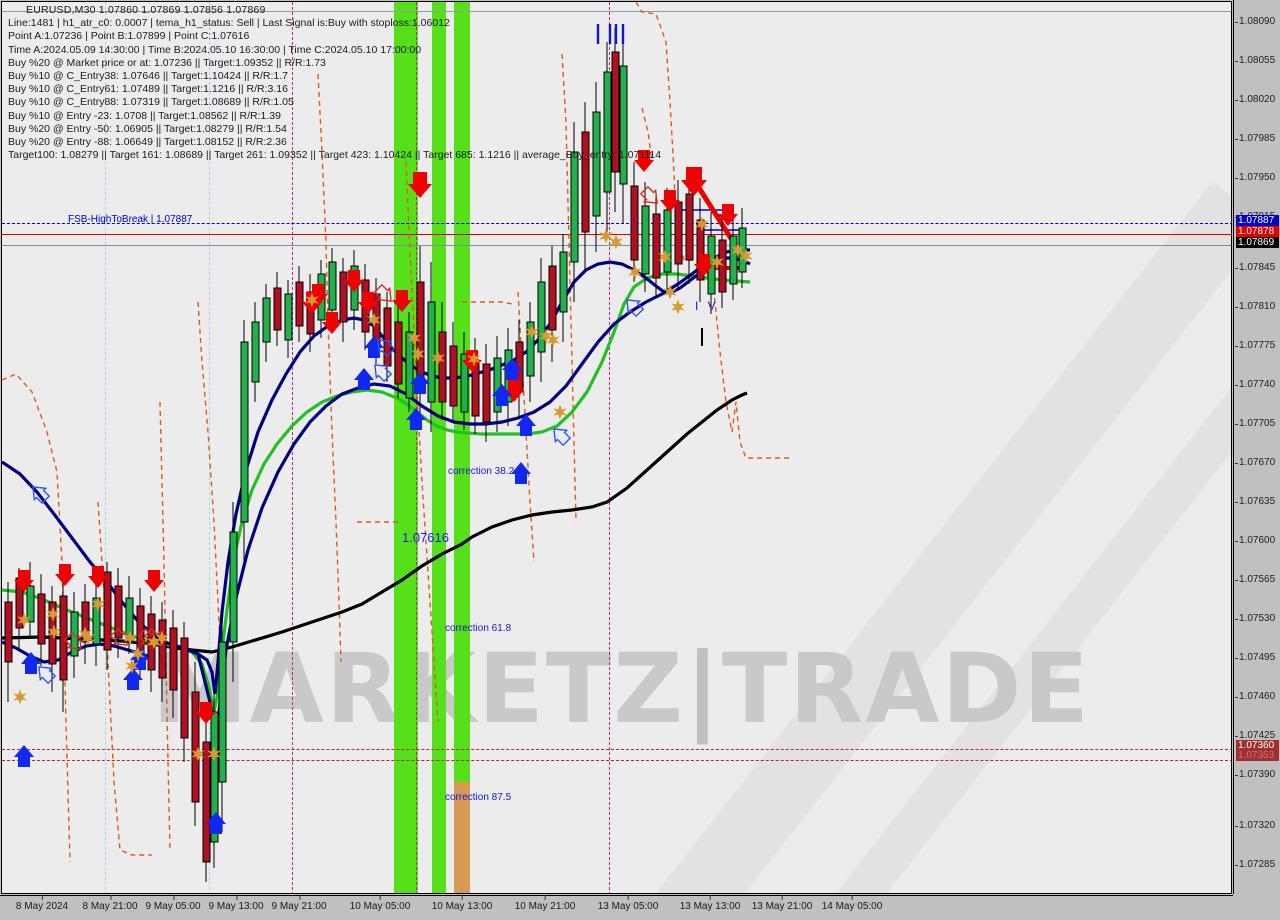 This screenshot has width=1280, height=920. What do you see at coordinates (707, 306) in the screenshot?
I see `wave-iv-label: I V` at bounding box center [707, 306].